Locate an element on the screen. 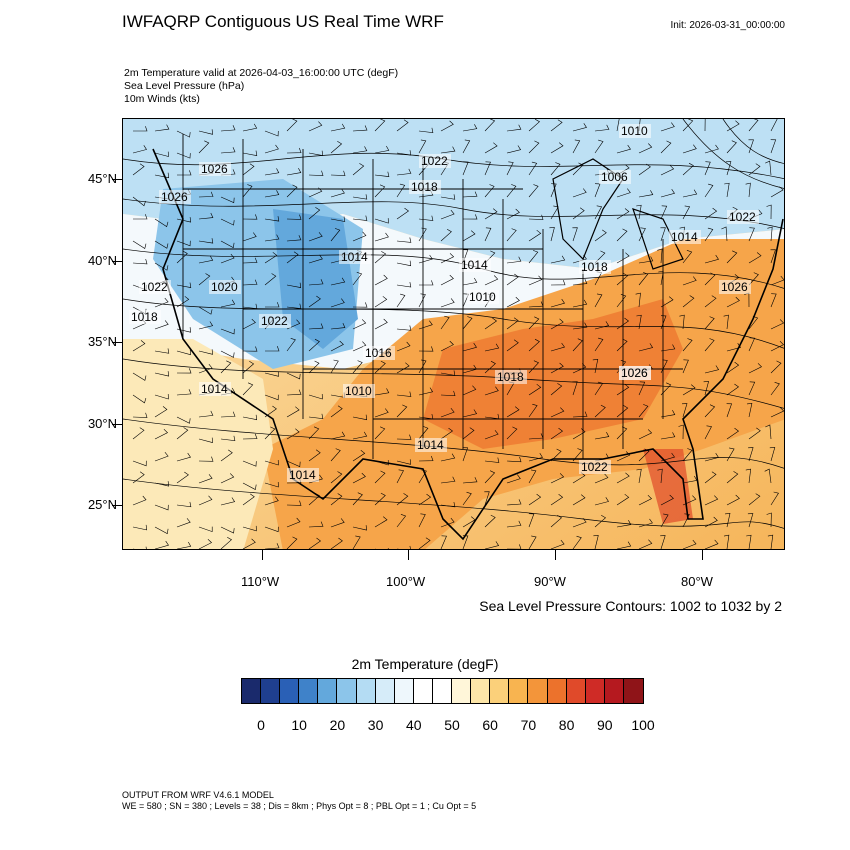 Image resolution: width=850 pixels, height=850 pixels. pale-region-west is located at coordinates (198, 444).